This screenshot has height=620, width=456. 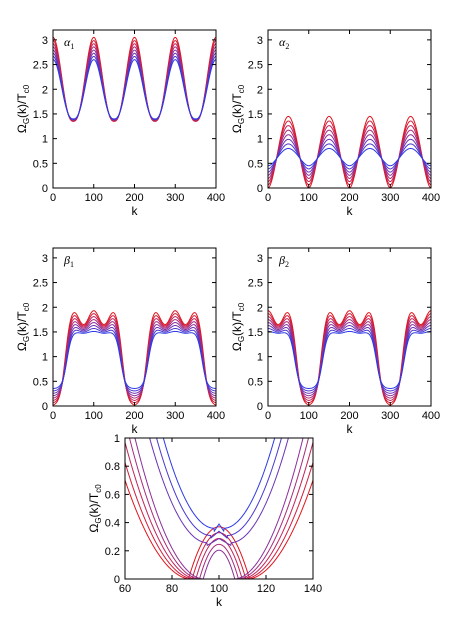 I want to click on y-tick-label: 0.2, so click(x=112, y=552).